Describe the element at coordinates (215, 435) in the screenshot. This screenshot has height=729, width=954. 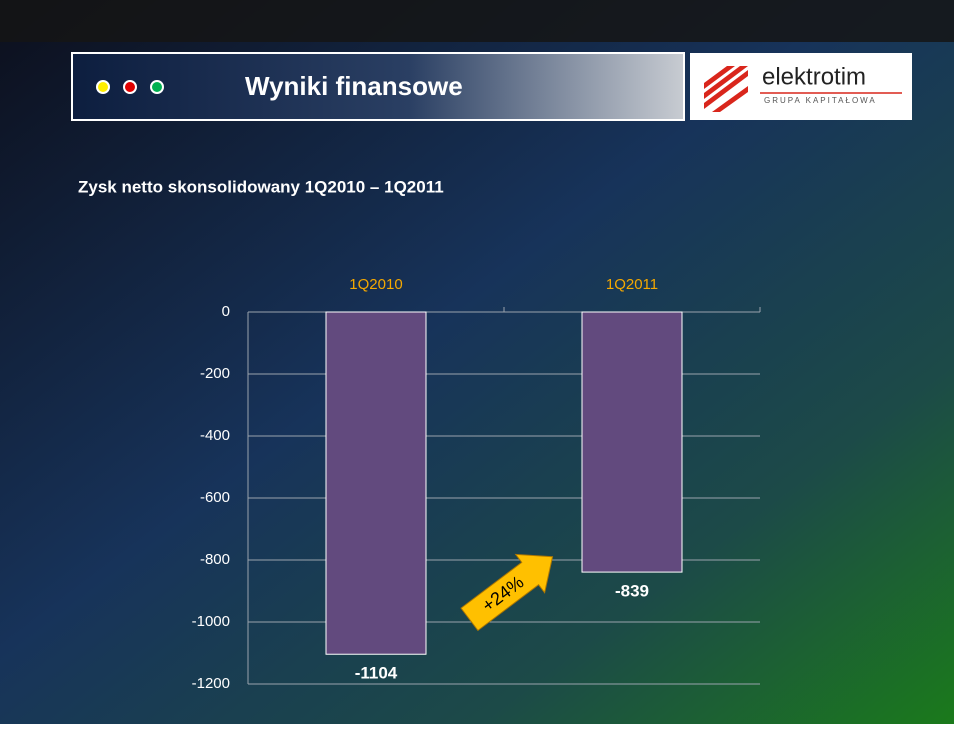
I see `y-tick-label: -400` at that location.